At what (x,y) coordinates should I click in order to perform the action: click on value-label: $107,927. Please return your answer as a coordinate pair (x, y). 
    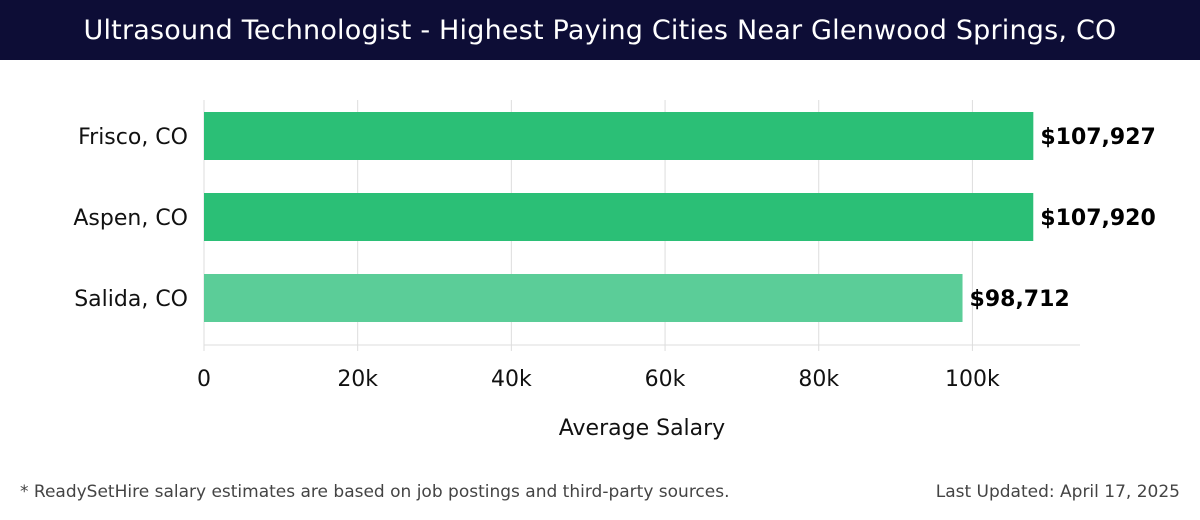
    Looking at the image, I should click on (1098, 137).